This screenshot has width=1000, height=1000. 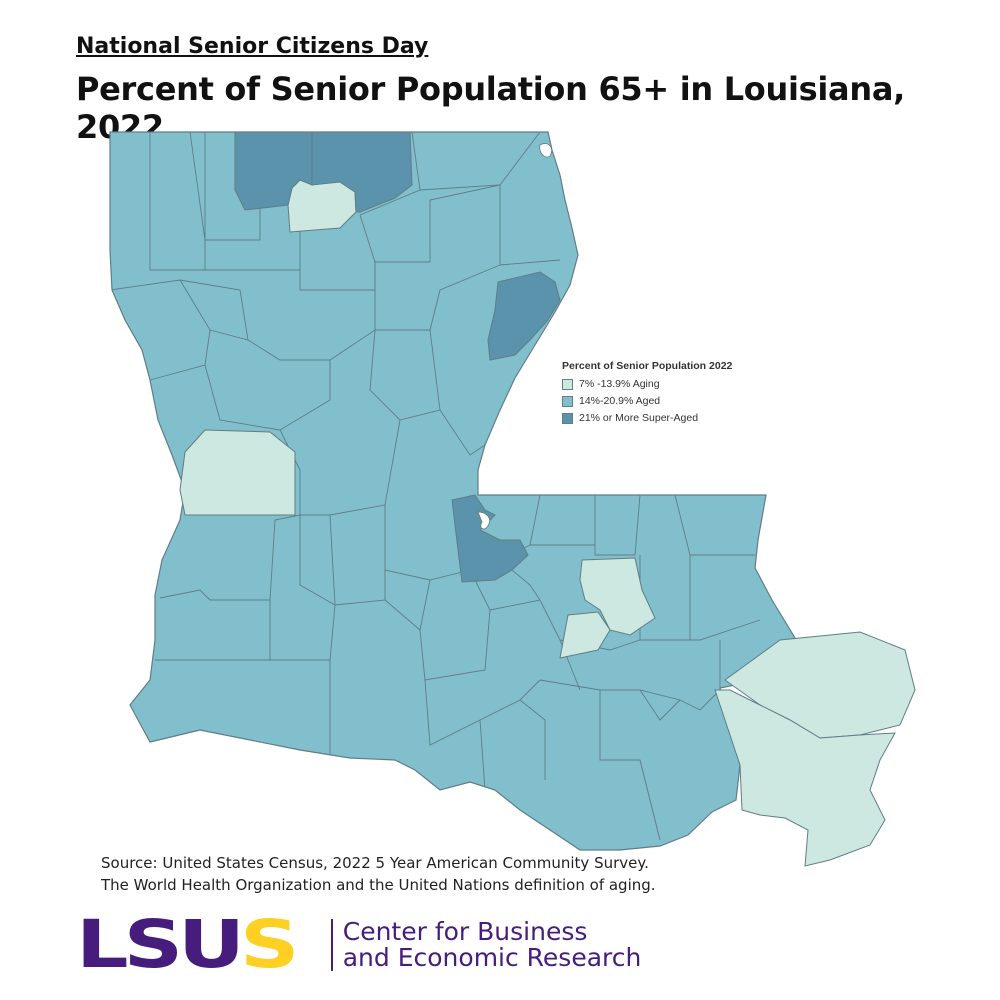 I want to click on logo-text-line-2: and Economic Research, so click(x=492, y=957).